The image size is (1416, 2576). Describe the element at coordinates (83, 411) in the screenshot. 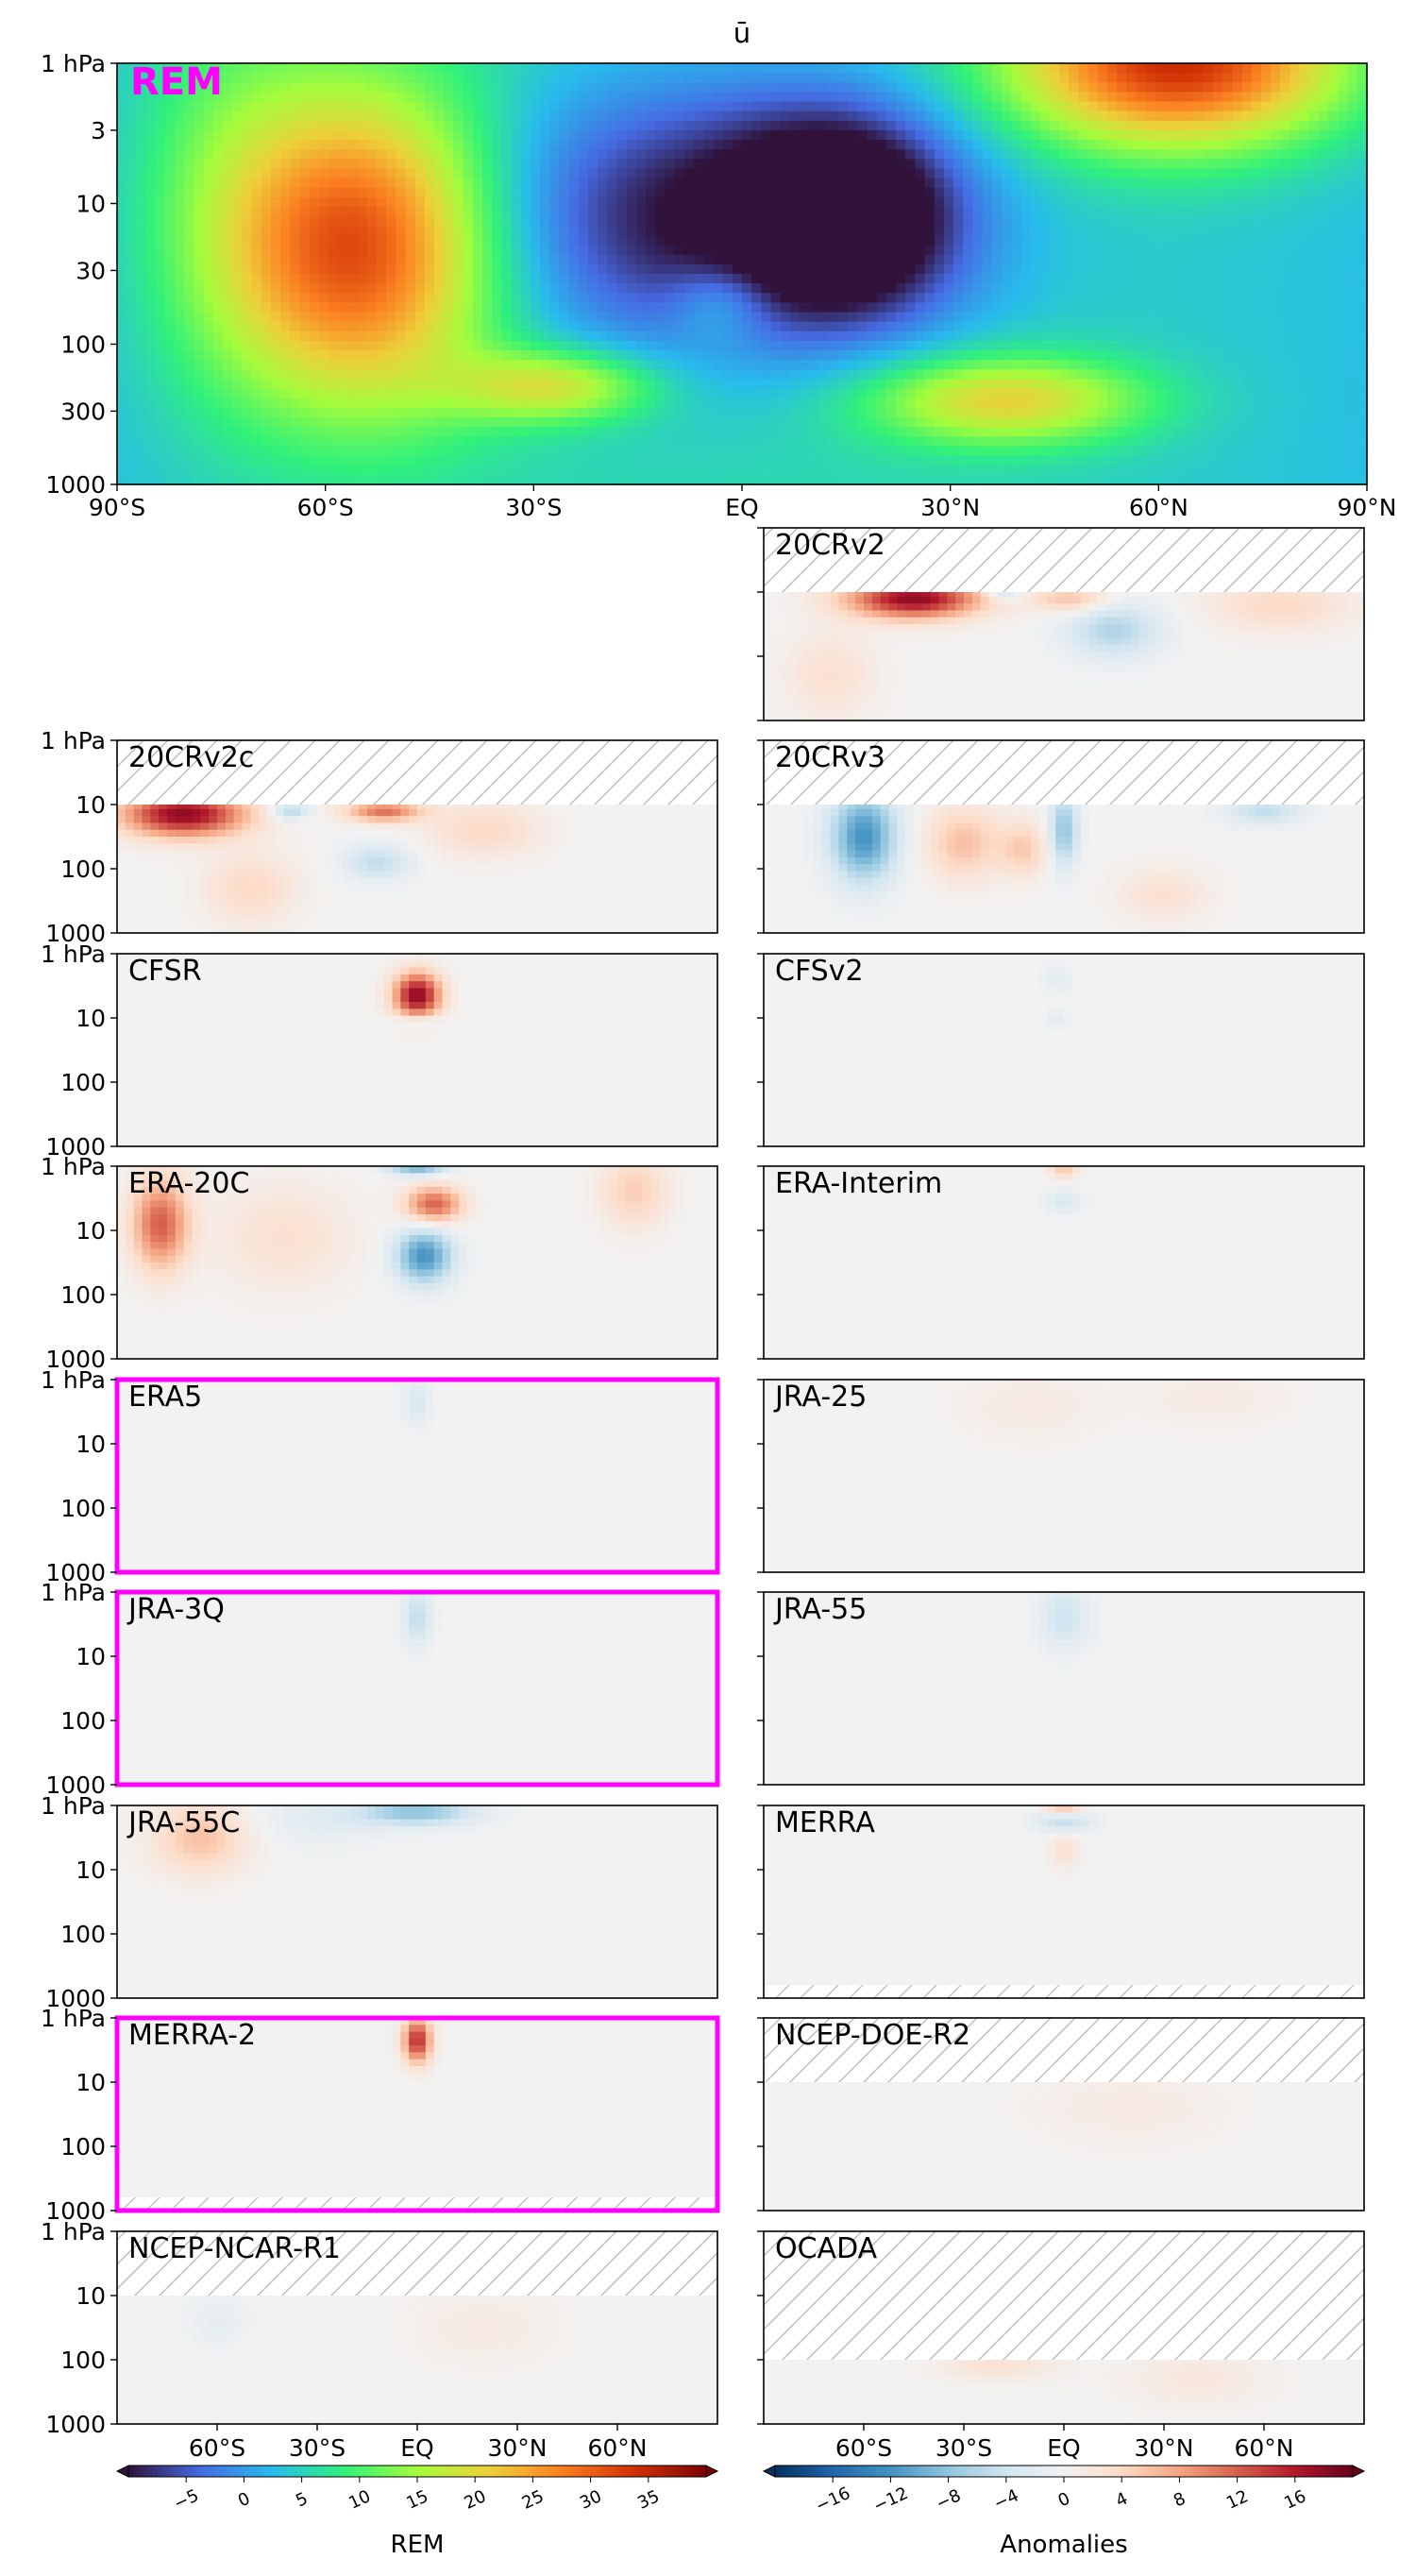

I see `rem-y-tick-label: 300` at that location.